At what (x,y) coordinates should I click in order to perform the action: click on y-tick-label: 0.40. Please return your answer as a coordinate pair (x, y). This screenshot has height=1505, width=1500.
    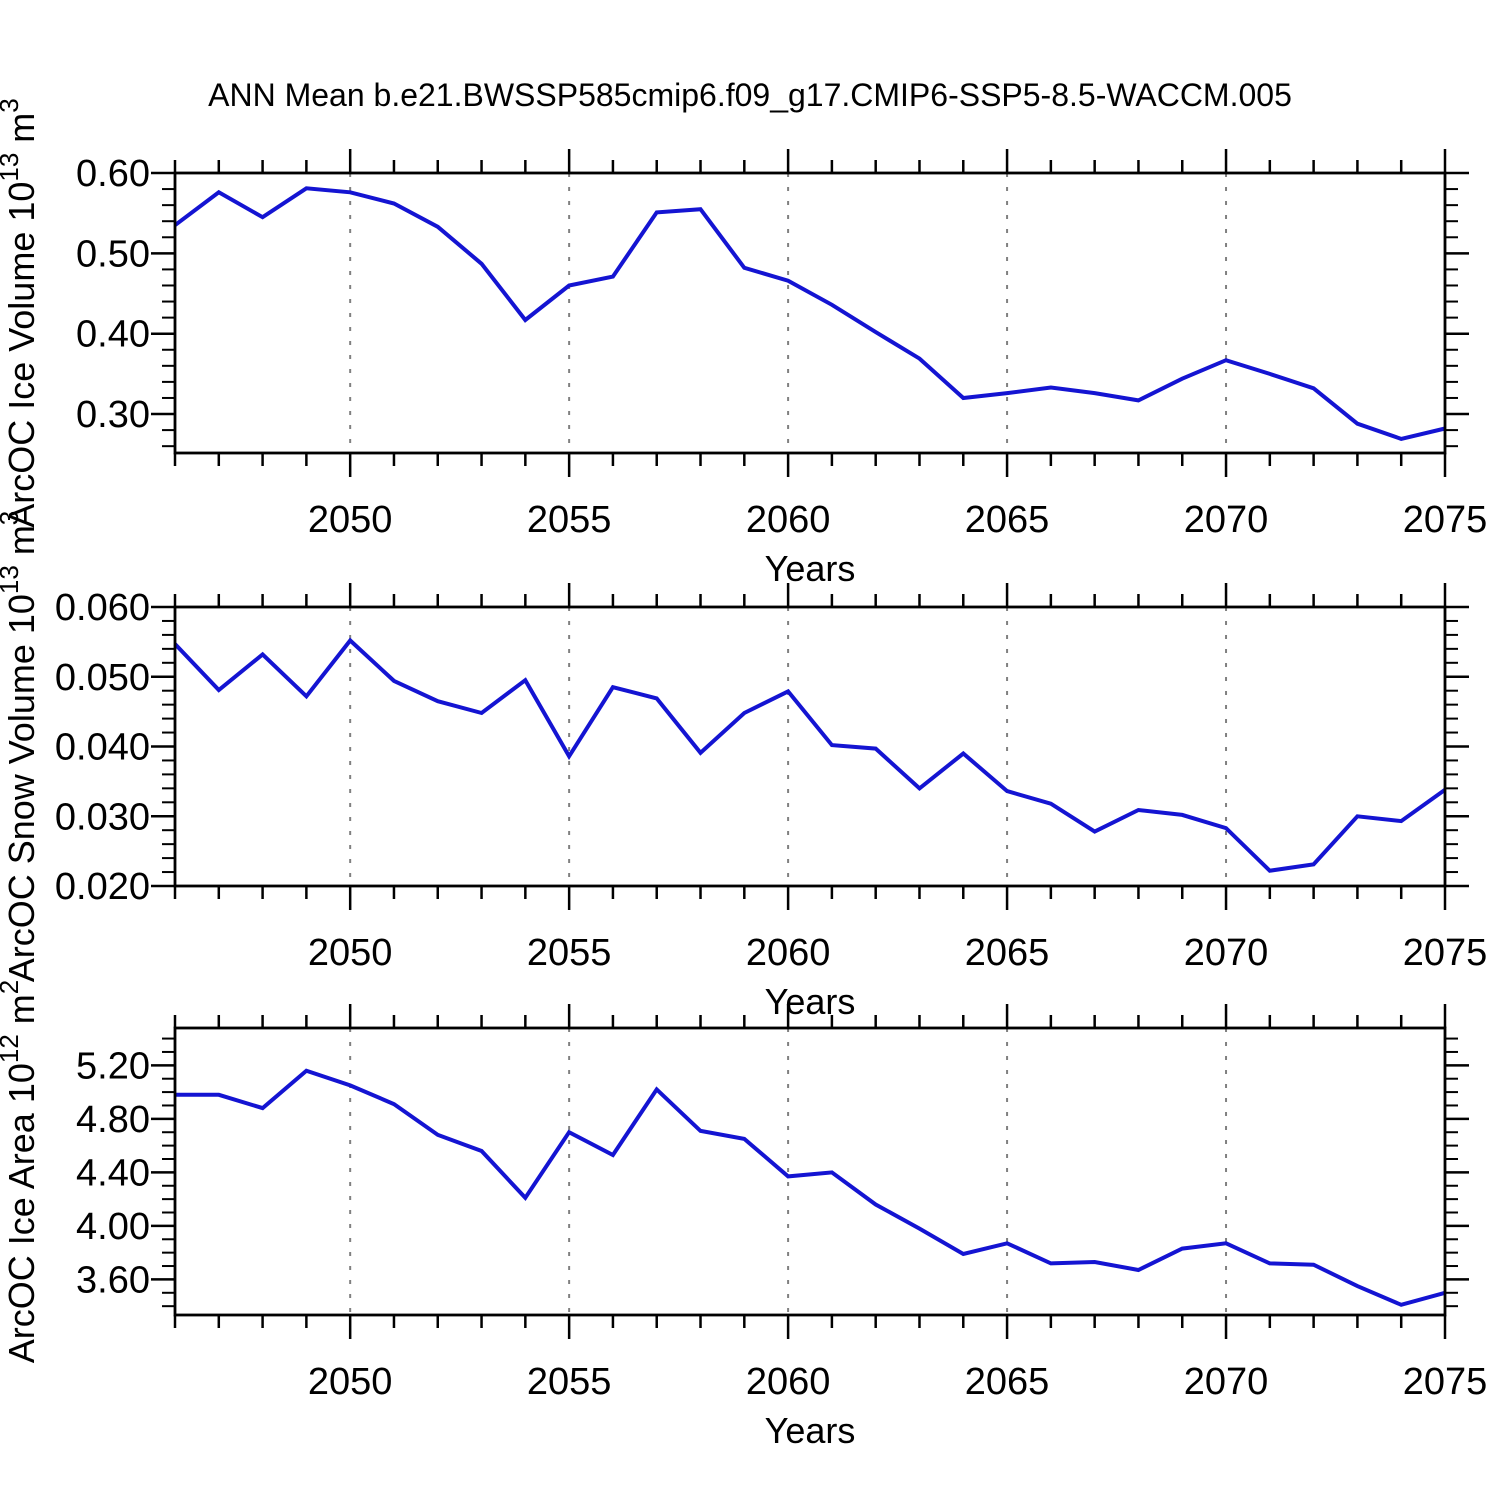
    Looking at the image, I should click on (113, 335).